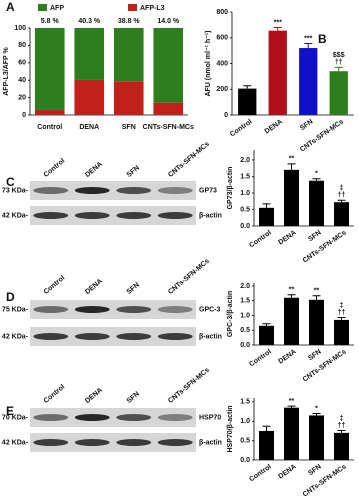 The height and width of the screenshot is (500, 359). Describe the element at coordinates (42, 7) in the screenshot. I see `legend-swatch` at that location.